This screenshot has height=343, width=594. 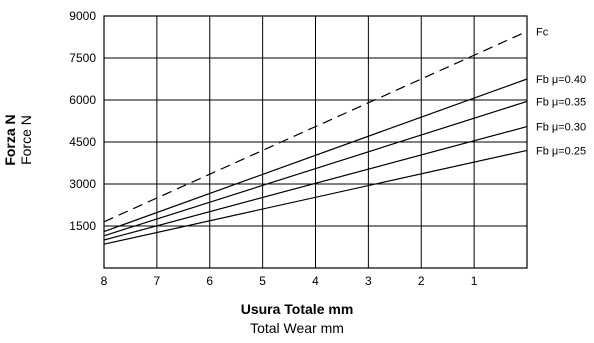 What do you see at coordinates (561, 128) in the screenshot?
I see `series-label-3: Fb μ=0.30` at bounding box center [561, 128].